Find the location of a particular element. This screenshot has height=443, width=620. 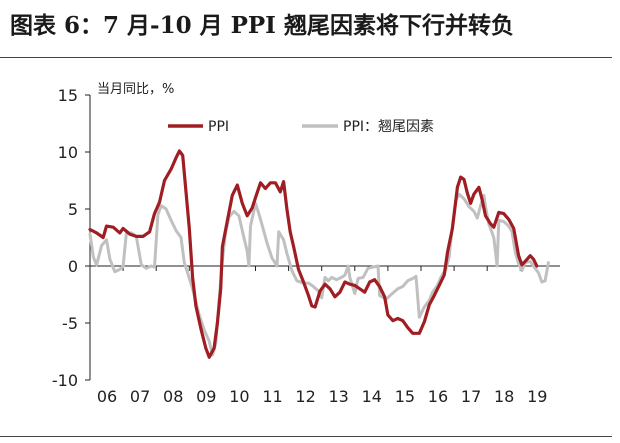

bottom-rule is located at coordinates (306, 436).